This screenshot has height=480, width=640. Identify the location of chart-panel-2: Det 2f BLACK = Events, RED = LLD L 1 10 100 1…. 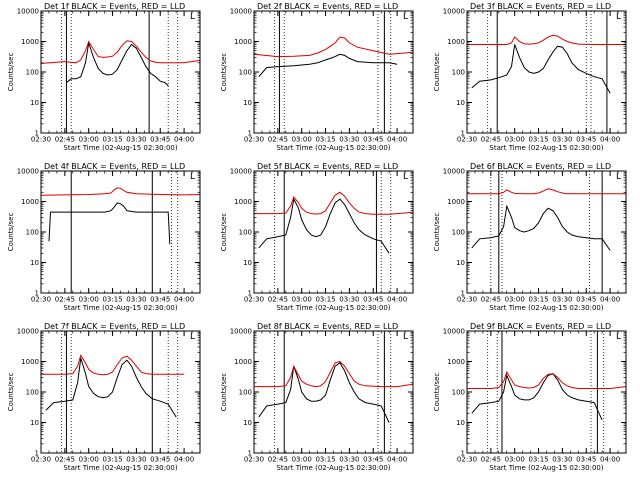
(317, 77).